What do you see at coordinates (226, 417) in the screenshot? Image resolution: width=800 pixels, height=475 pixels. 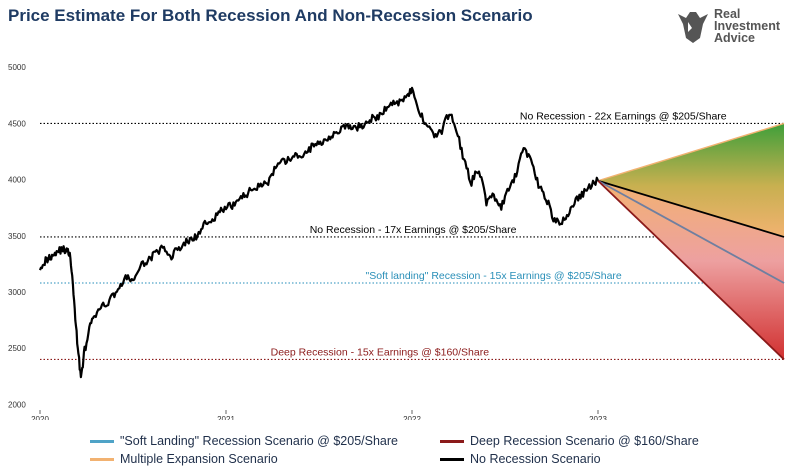 I see `x-tick-label-1: 2021` at bounding box center [226, 417].